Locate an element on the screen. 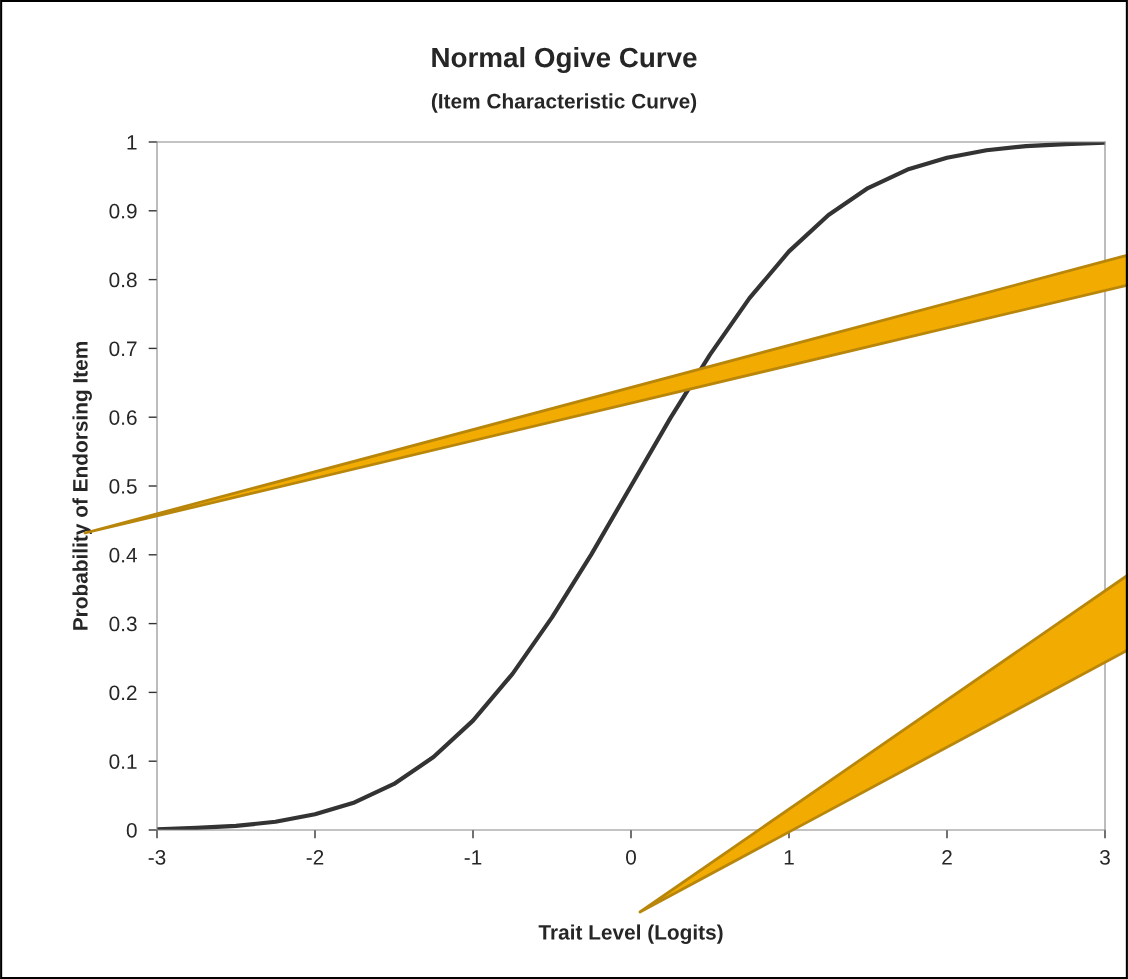 This screenshot has height=979, width=1128. y-tick-label: 0.7 is located at coordinates (123, 349).